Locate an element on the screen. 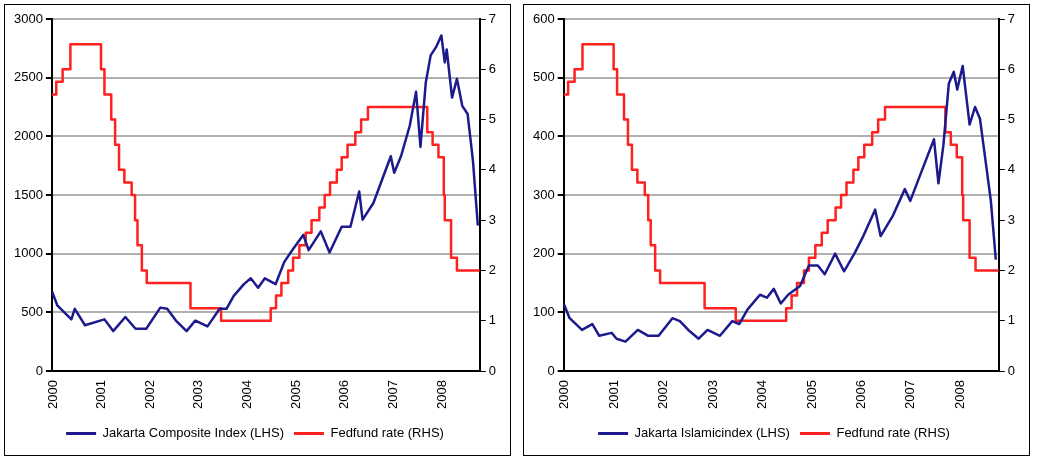  legend-label: Jakarta Islamicindex (LHS) is located at coordinates (712, 433).